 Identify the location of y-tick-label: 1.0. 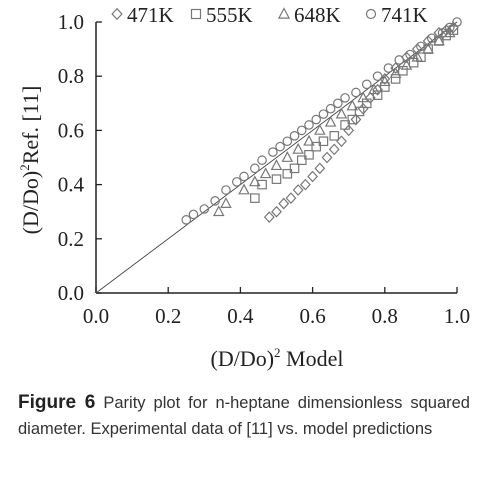
(71, 22).